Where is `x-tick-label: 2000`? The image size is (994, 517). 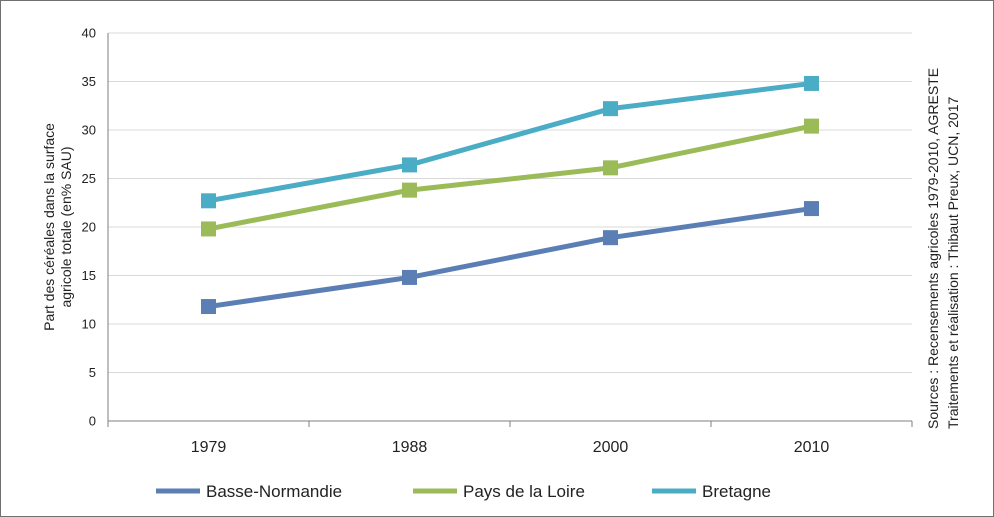
x-tick-label: 2000 is located at coordinates (611, 447).